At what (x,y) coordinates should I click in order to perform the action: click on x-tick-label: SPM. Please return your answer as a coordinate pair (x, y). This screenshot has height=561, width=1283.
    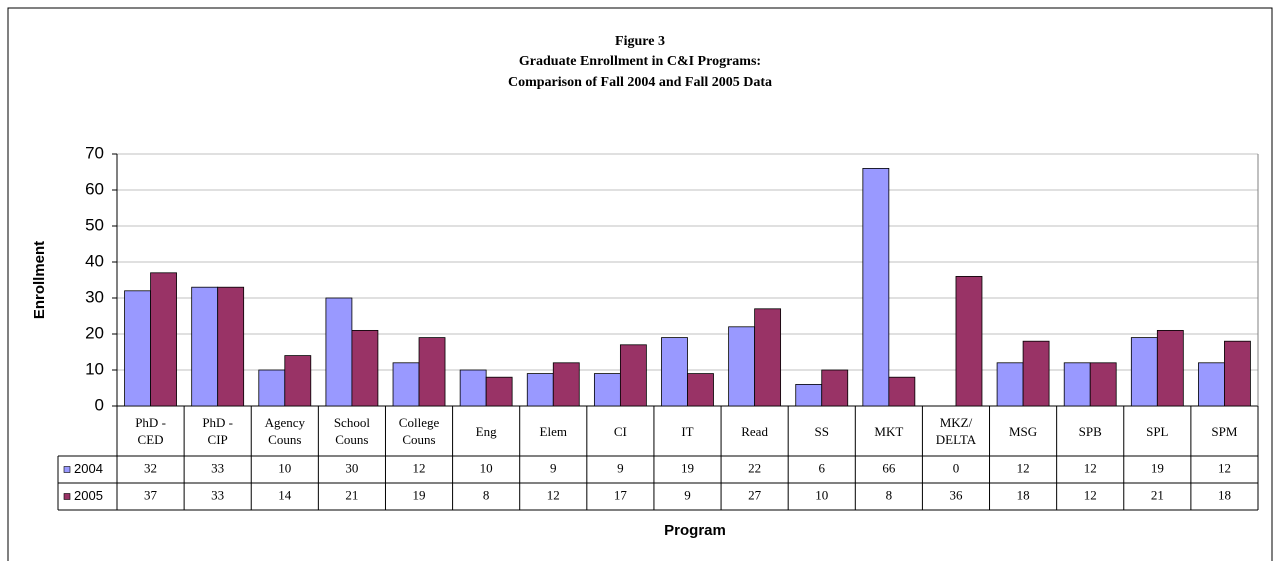
    Looking at the image, I should click on (1224, 431).